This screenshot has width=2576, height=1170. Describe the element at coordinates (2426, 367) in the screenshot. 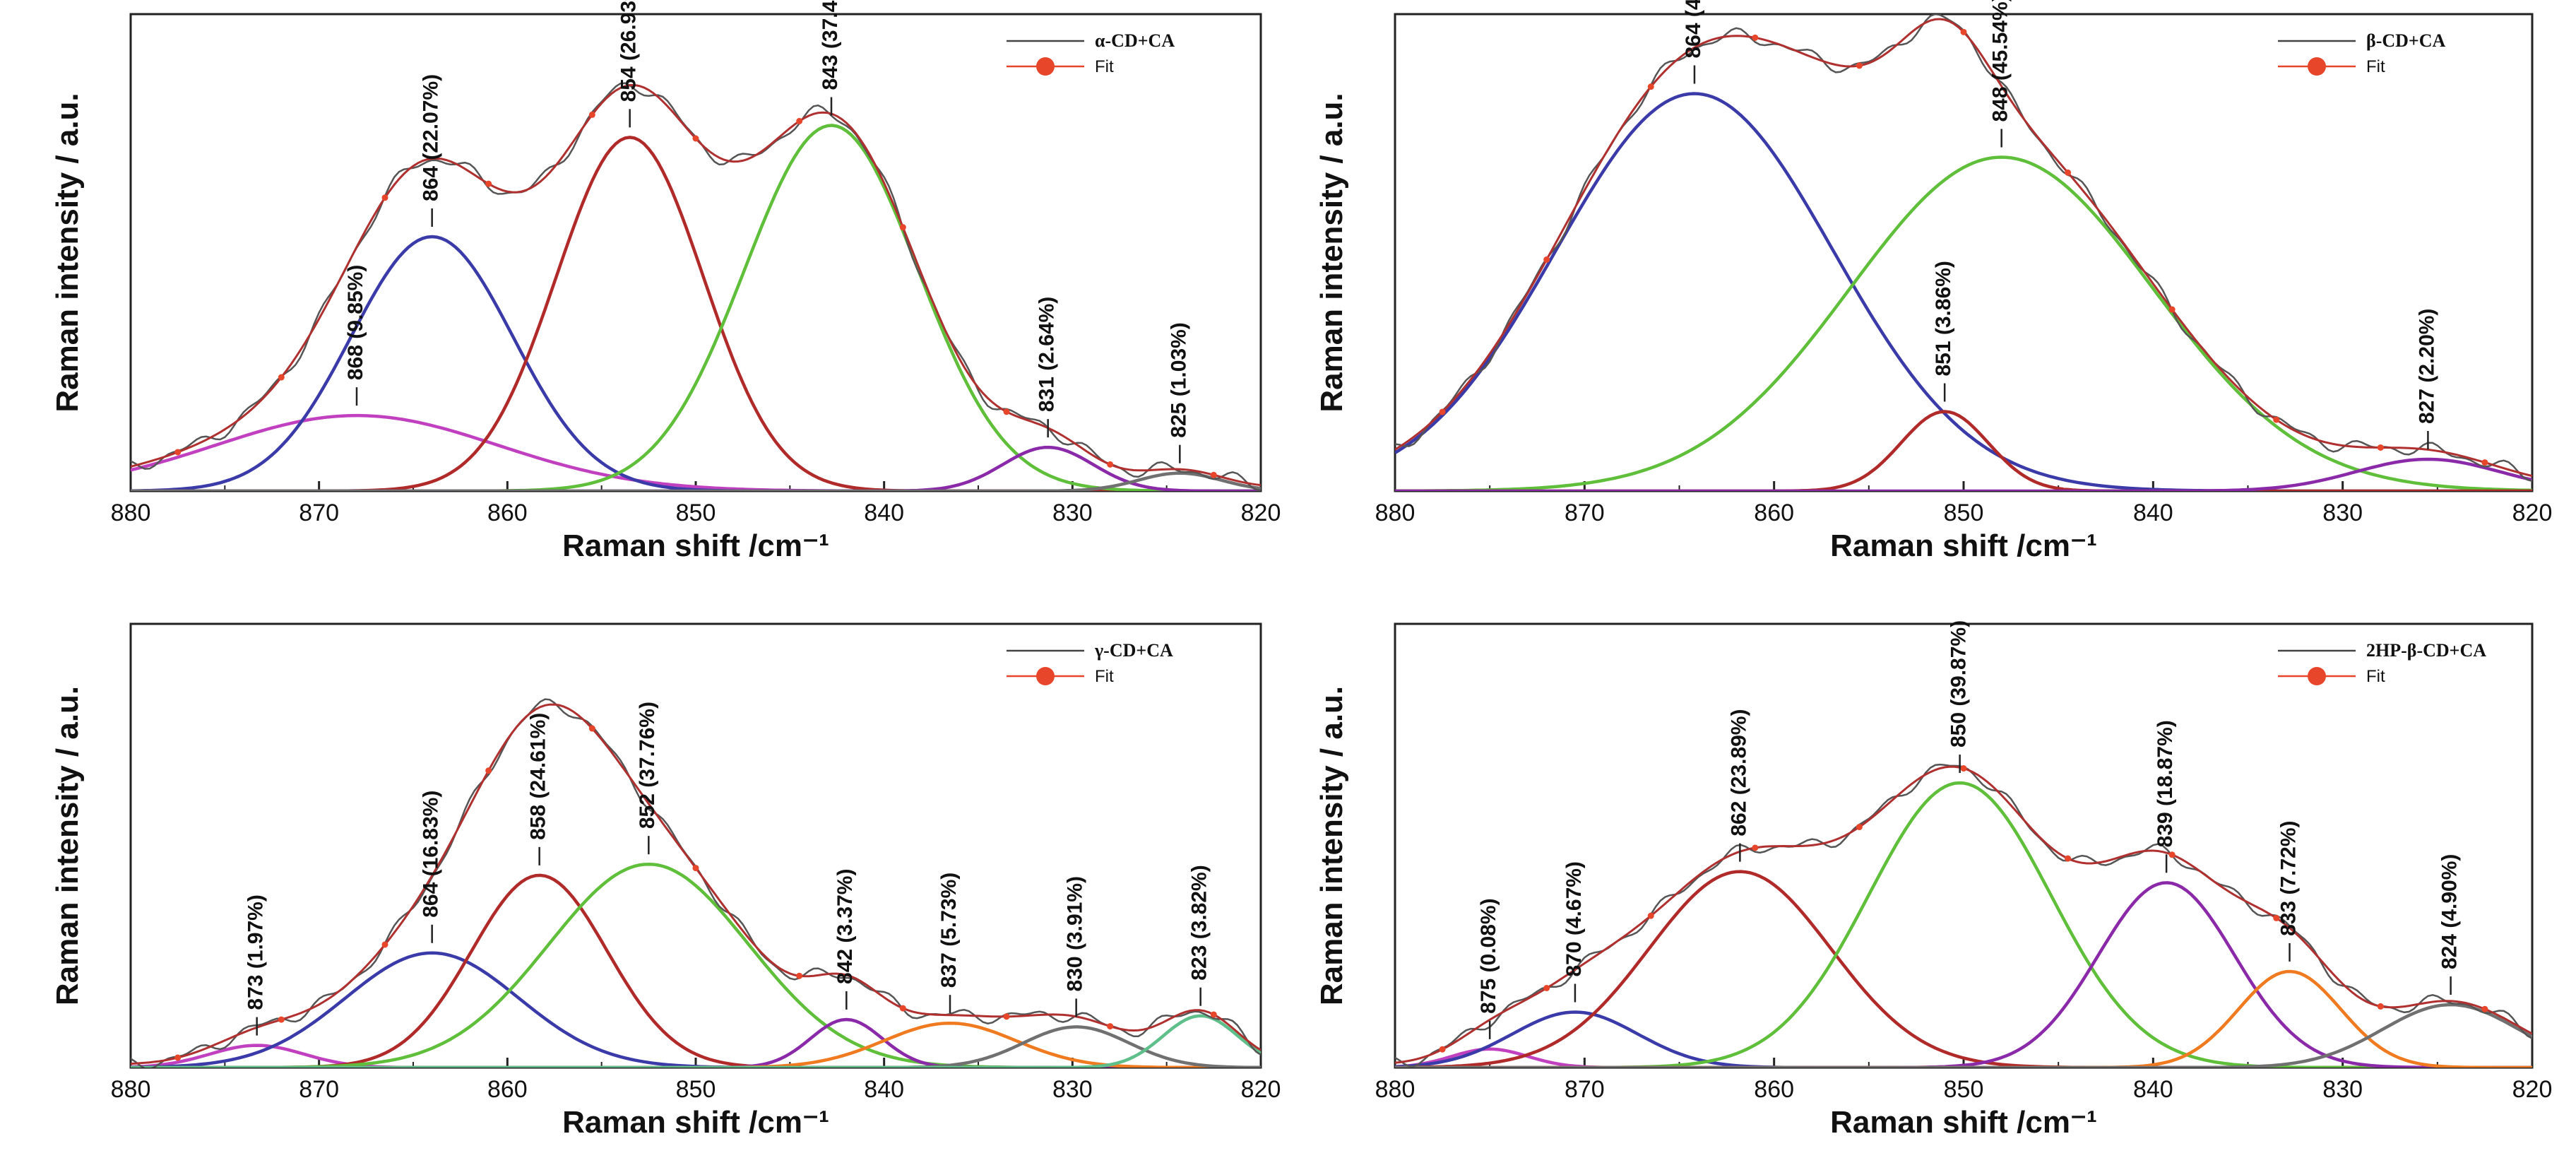

I see `peak-label: 827 (2.20%)` at that location.